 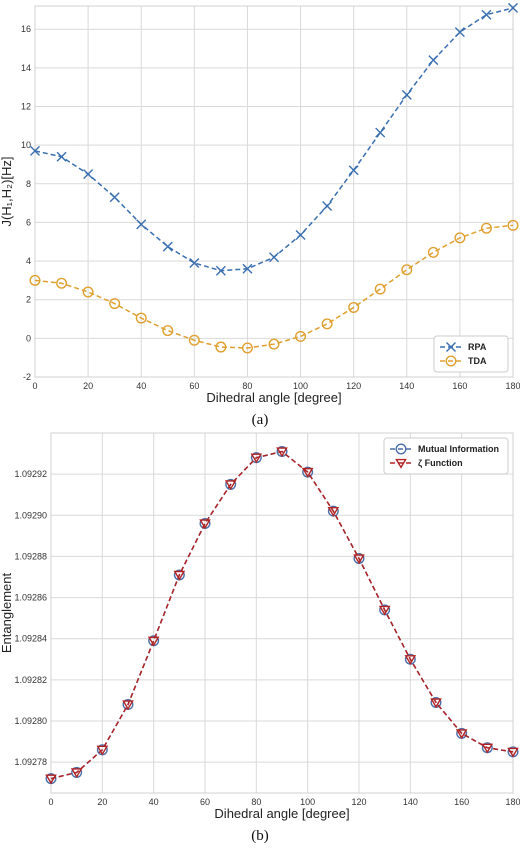 What do you see at coordinates (458, 449) in the screenshot?
I see `chart-b-legend-label: Mutual Information` at bounding box center [458, 449].